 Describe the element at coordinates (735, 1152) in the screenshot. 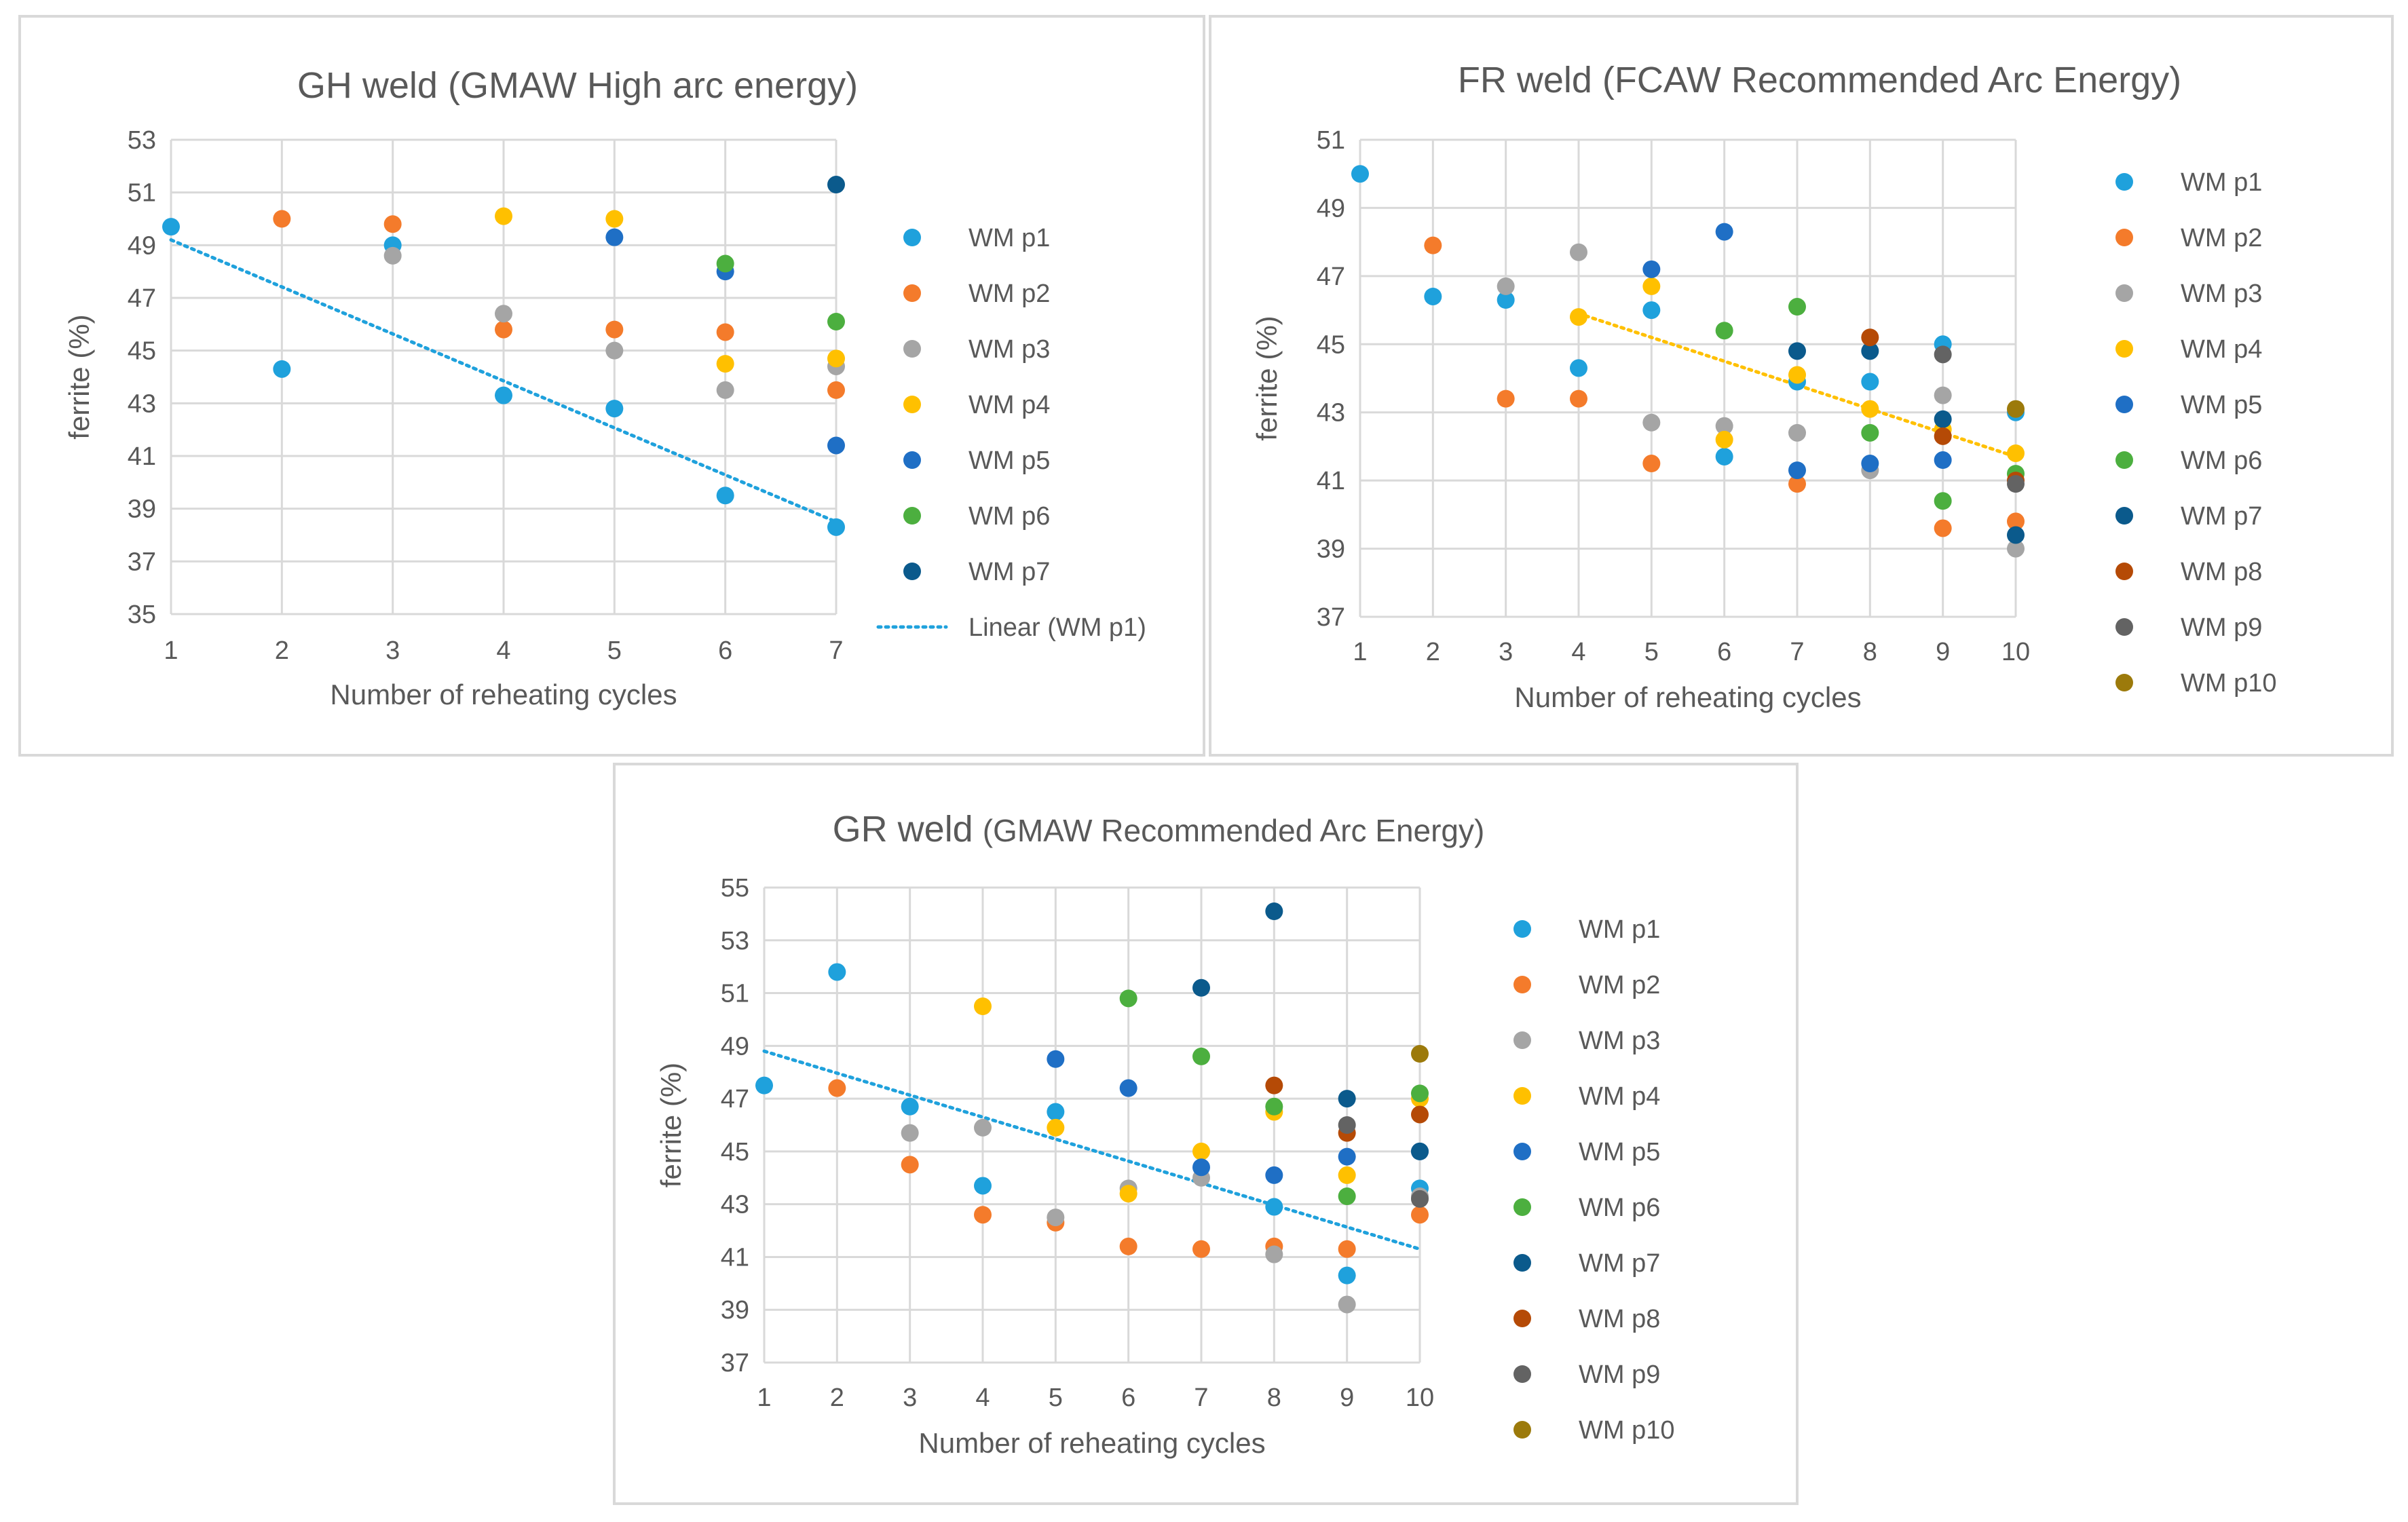

I see `y-tick-label: 45` at that location.